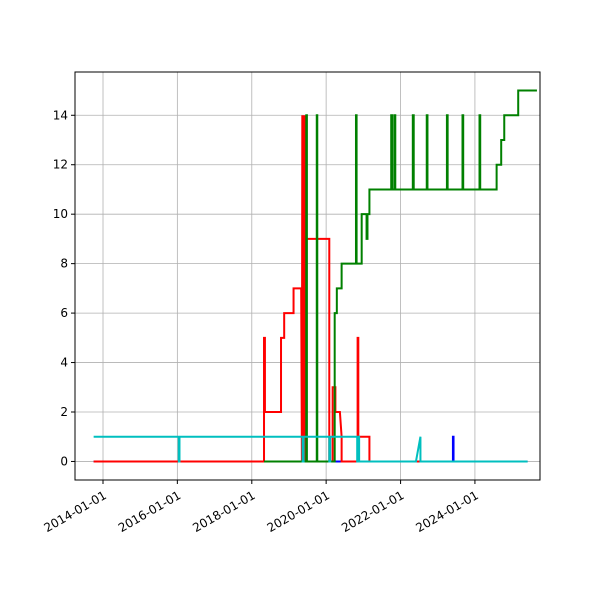 The image size is (600, 600). I want to click on y-tick-label: 14, so click(60, 115).